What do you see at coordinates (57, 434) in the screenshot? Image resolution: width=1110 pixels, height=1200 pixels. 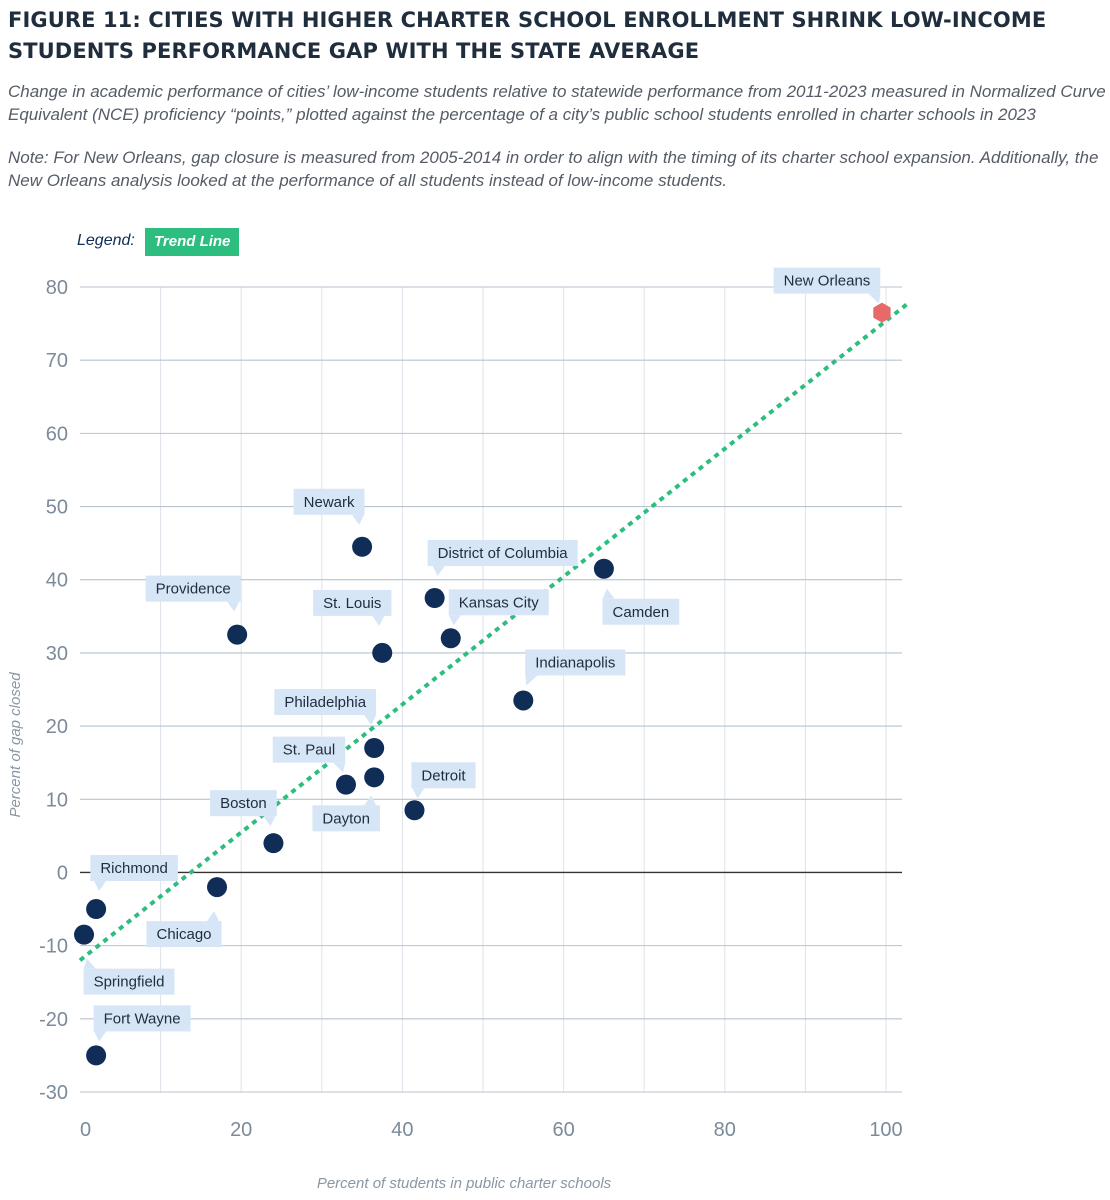 I see `y-tick-label: 60` at bounding box center [57, 434].